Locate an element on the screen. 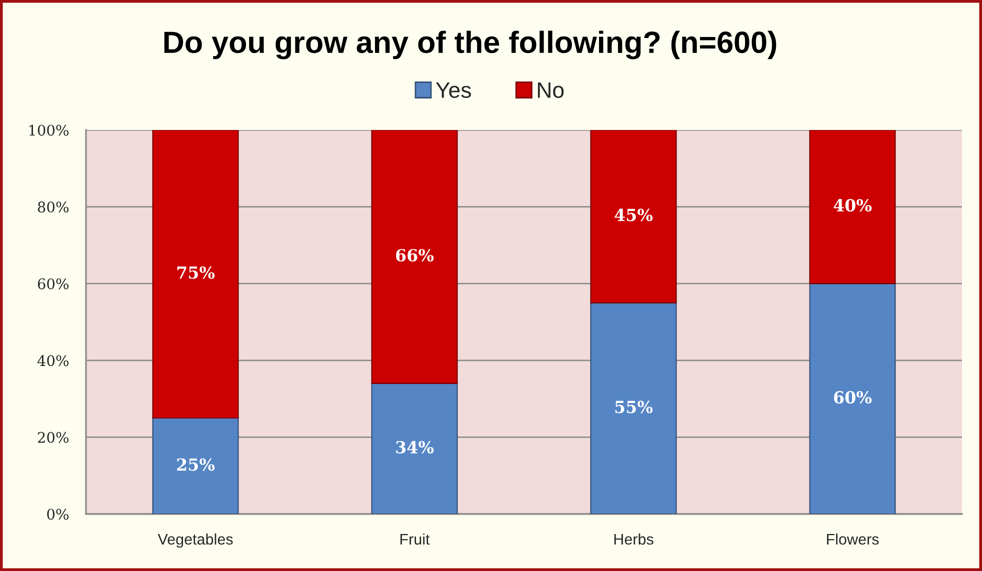 The height and width of the screenshot is (571, 982). x-tick-label: Vegetables is located at coordinates (195, 540).